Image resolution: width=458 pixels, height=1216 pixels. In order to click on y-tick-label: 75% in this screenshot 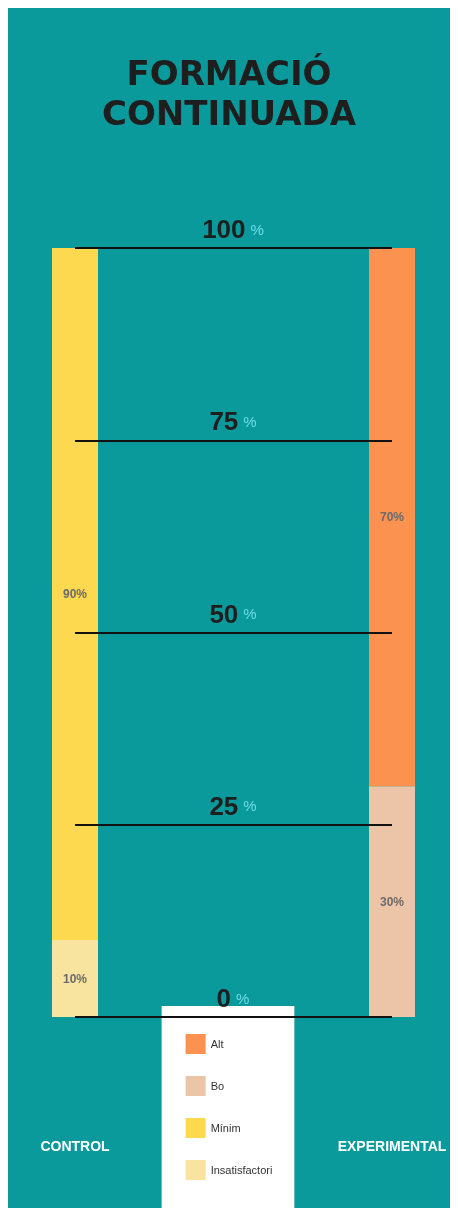, I will do `click(233, 421)`.